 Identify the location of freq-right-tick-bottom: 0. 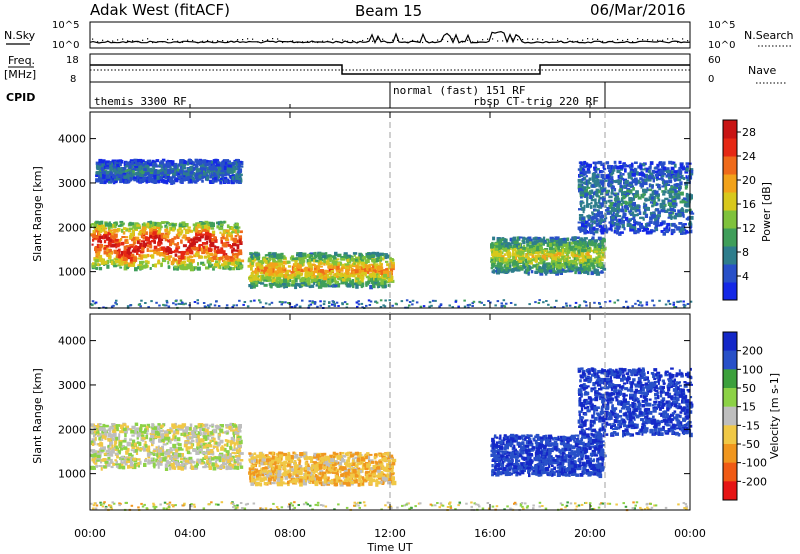
(711, 79).